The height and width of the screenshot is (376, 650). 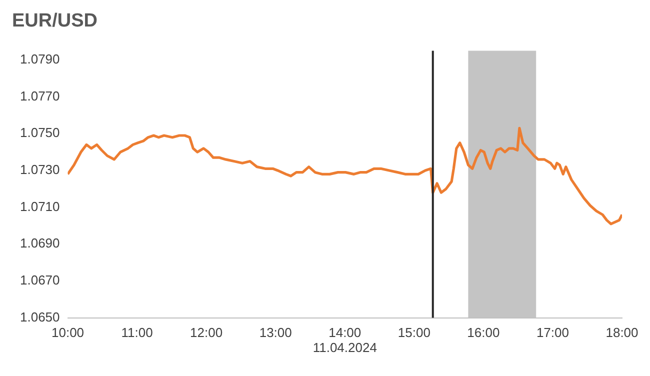 What do you see at coordinates (206, 332) in the screenshot?
I see `x-tick-label: 12:00` at bounding box center [206, 332].